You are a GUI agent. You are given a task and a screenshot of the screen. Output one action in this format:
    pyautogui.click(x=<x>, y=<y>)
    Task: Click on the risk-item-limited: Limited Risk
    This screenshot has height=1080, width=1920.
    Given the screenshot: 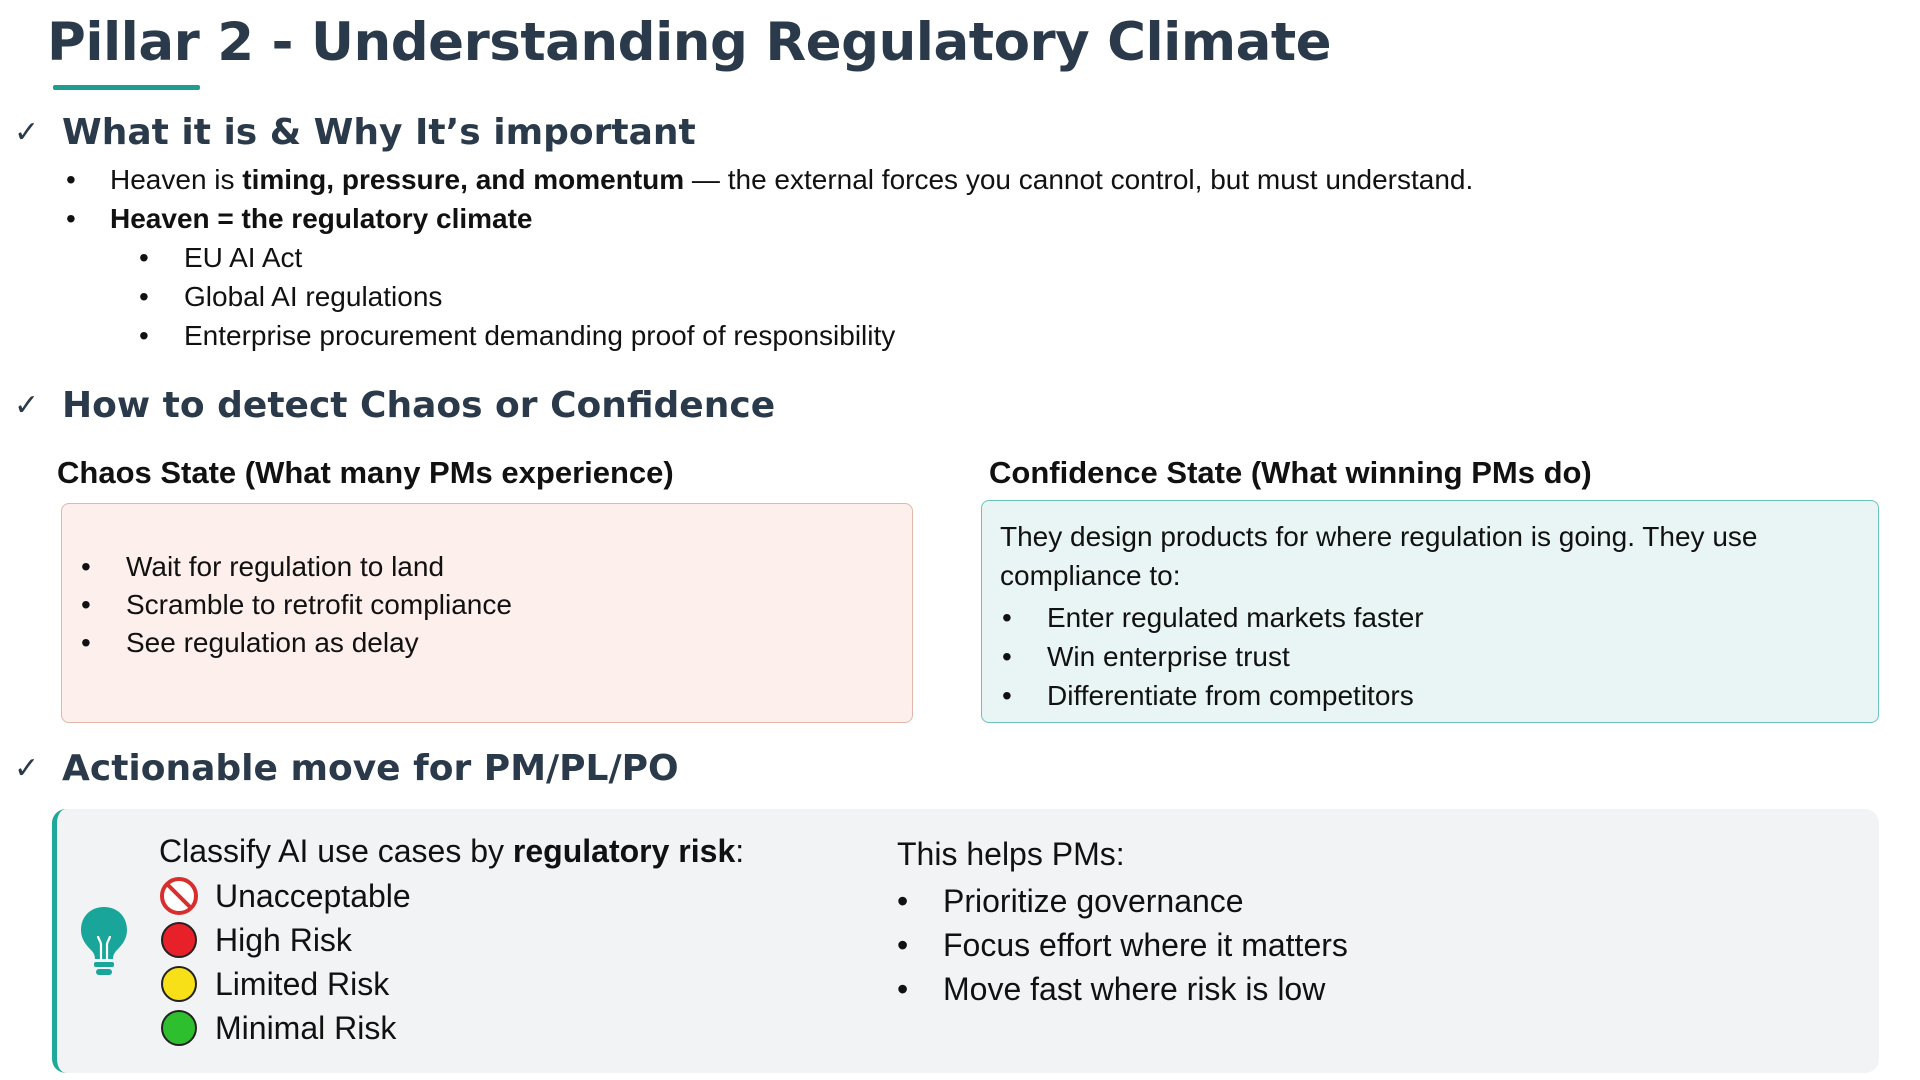 What is the action you would take?
    pyautogui.click(x=286, y=984)
    